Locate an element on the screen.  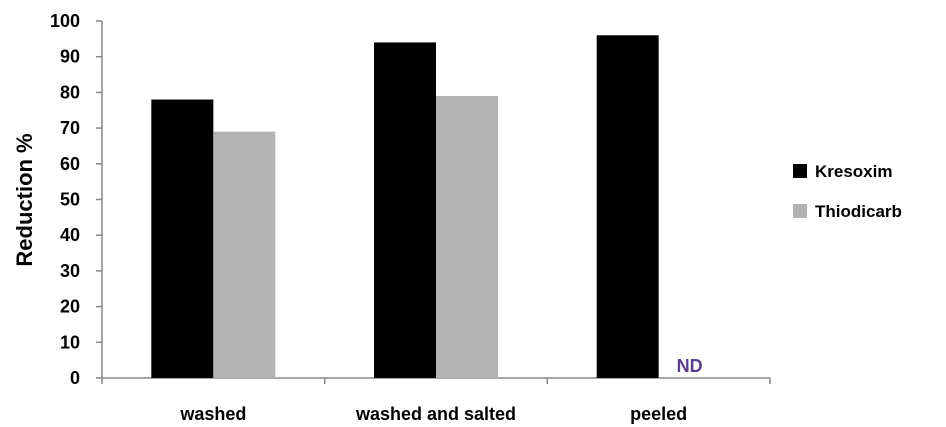
legend-swatch-kresoxim is located at coordinates (800, 171).